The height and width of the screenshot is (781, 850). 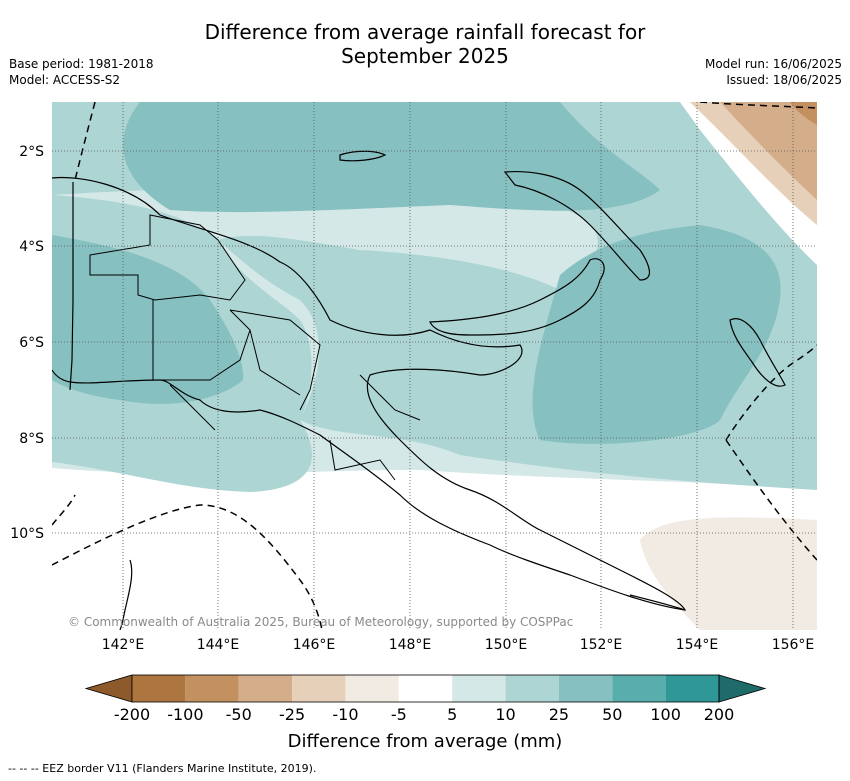 What do you see at coordinates (697, 645) in the screenshot?
I see `lon-label: 154°E` at bounding box center [697, 645].